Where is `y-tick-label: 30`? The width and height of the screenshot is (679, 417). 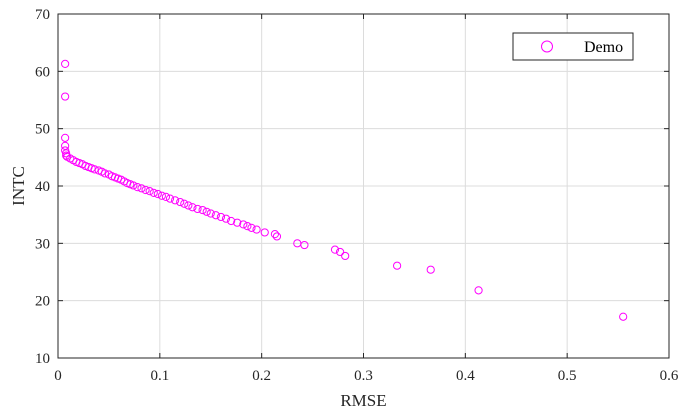
y-tick-label: 30 is located at coordinates (42, 244).